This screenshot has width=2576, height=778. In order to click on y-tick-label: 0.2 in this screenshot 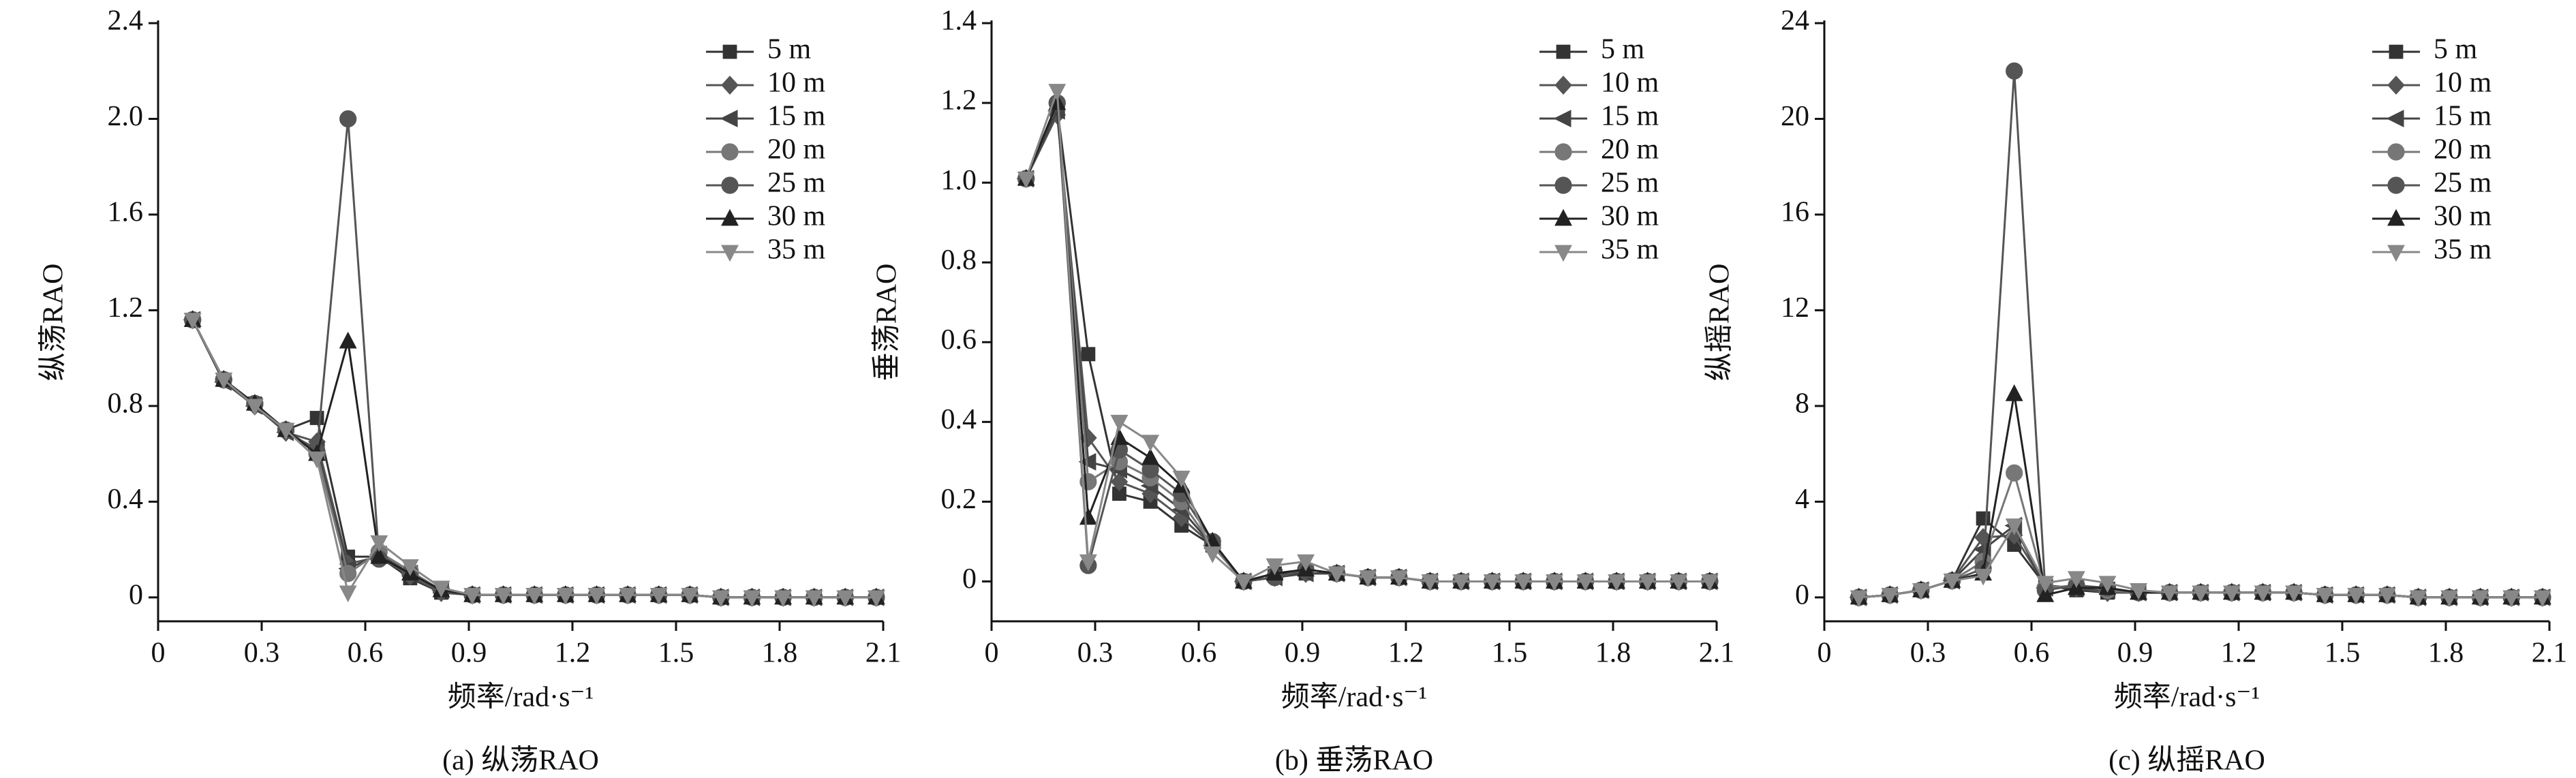, I will do `click(959, 499)`.